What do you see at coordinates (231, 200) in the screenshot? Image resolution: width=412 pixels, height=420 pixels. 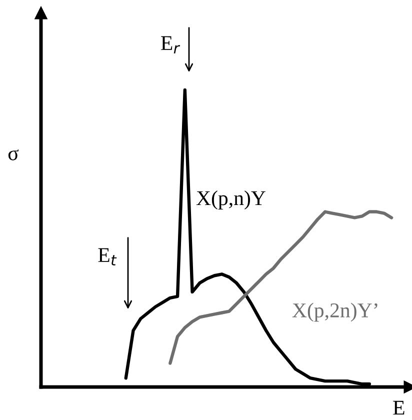 I see `series-label: X(p,n)Y` at bounding box center [231, 200].